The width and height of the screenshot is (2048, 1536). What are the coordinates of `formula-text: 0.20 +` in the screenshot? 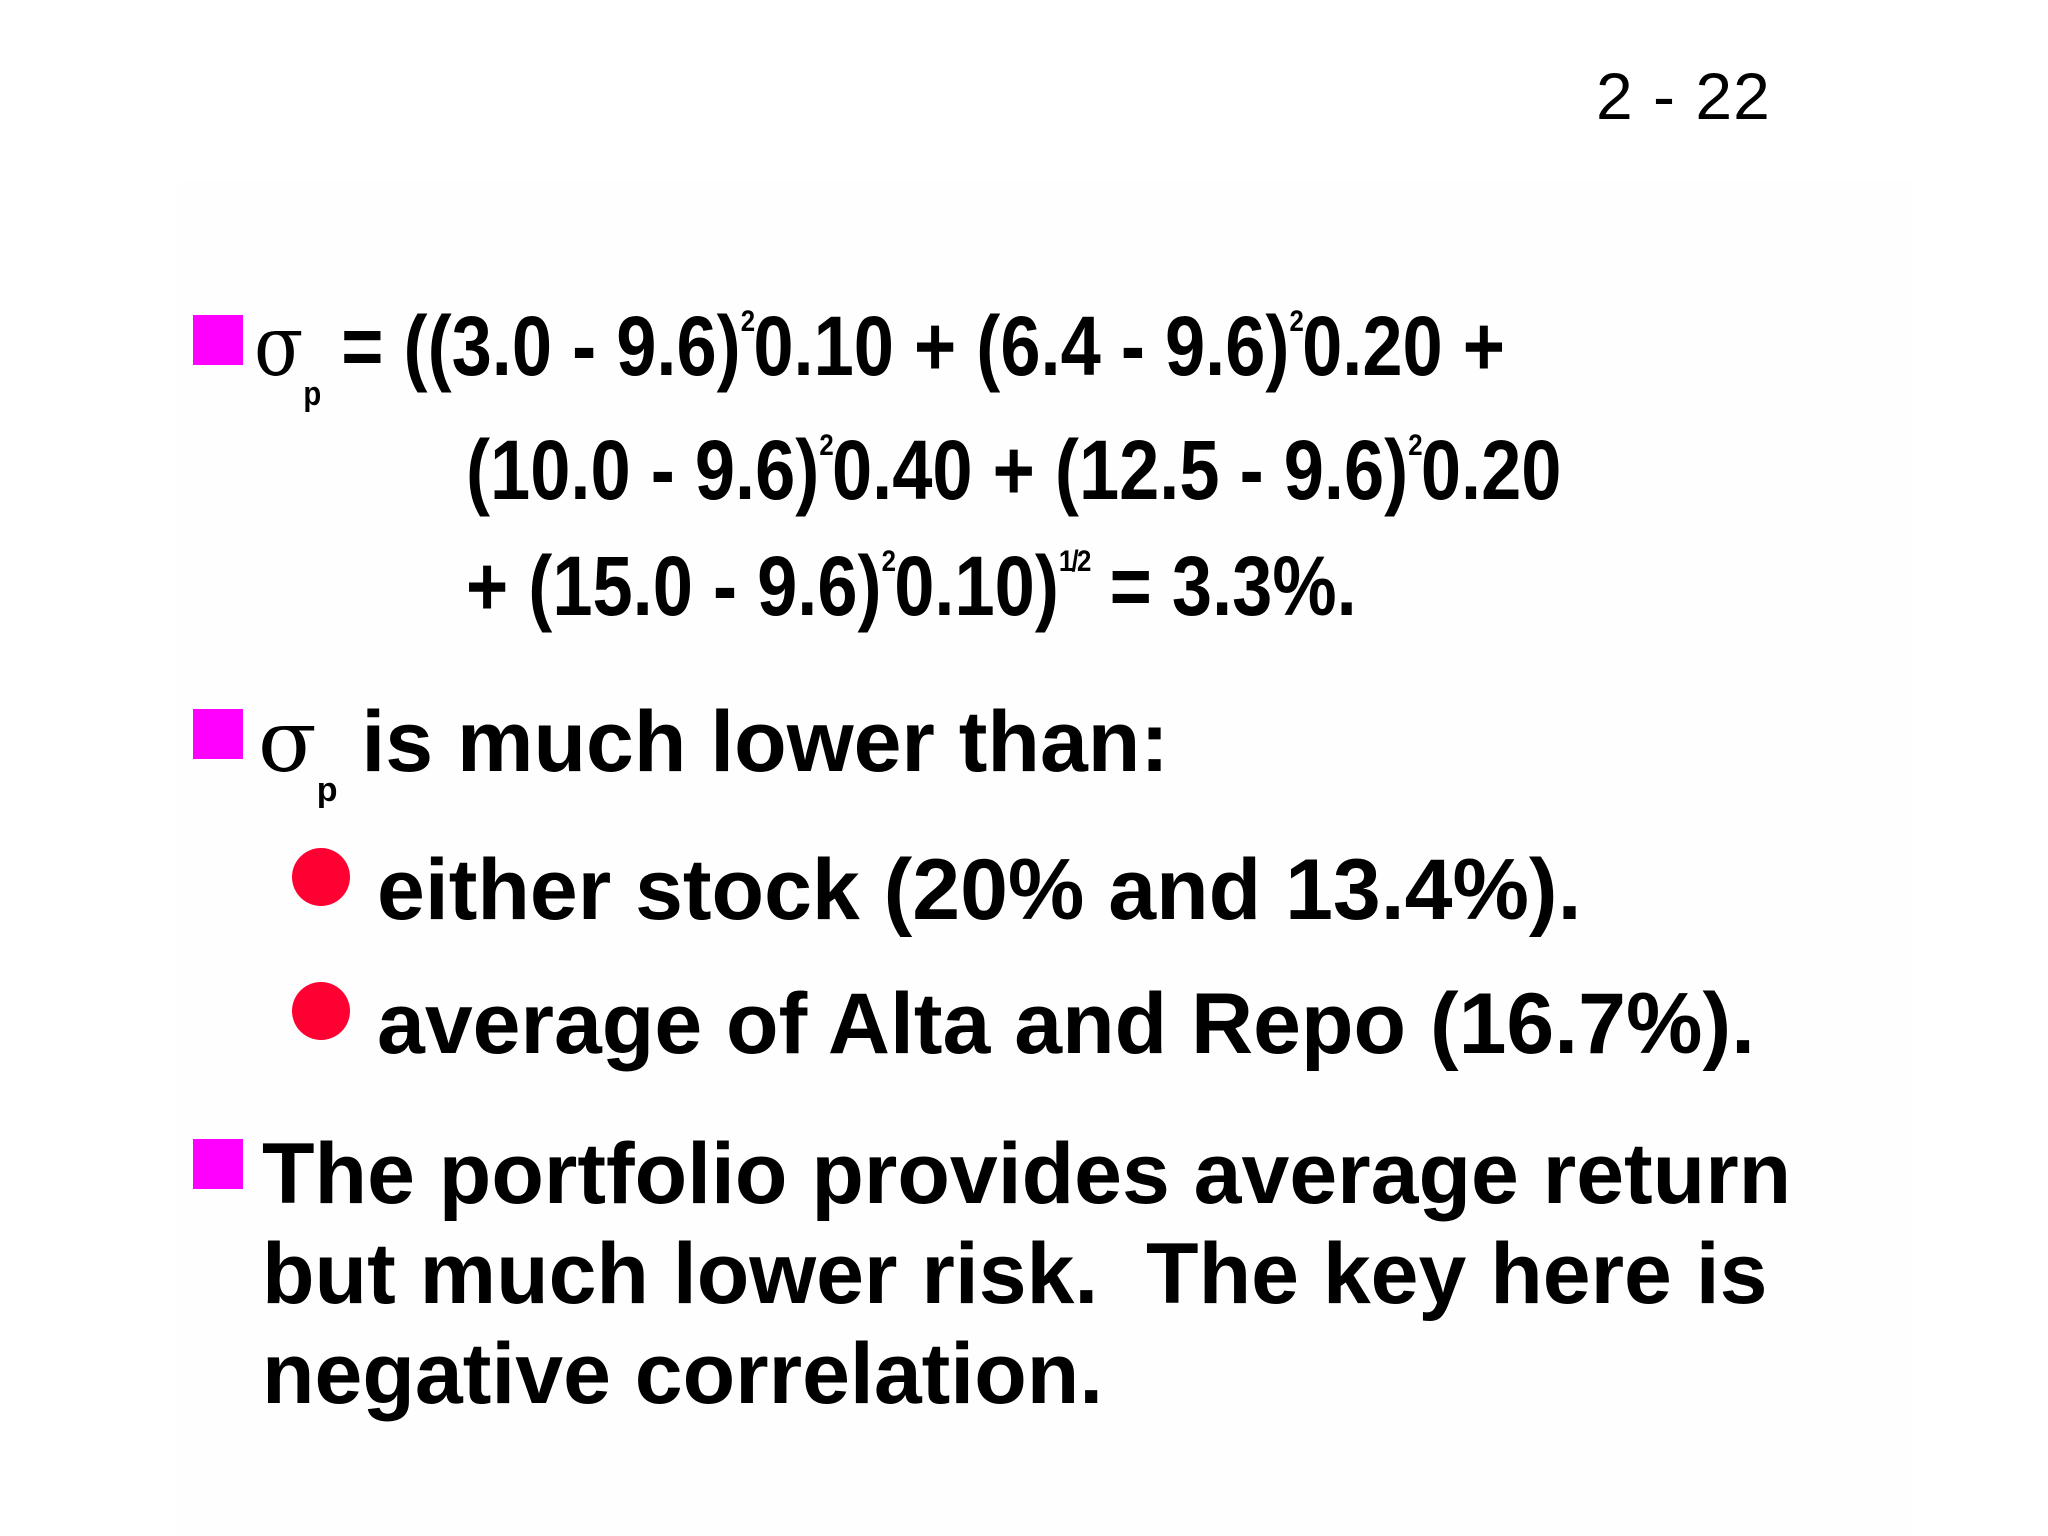 It's located at (1403, 346).